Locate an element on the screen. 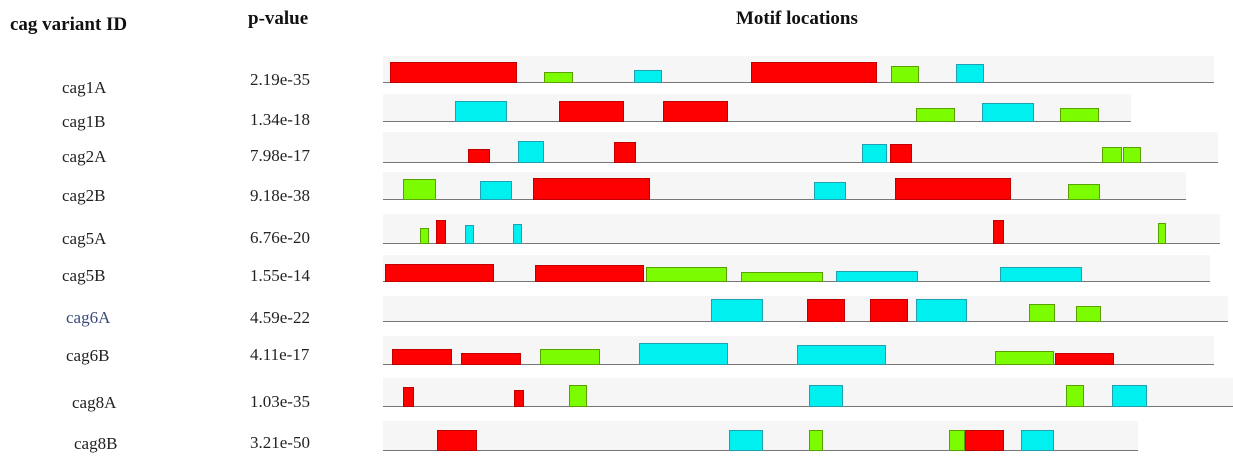  pvalue-cag8b: 3.21e-50 is located at coordinates (280, 442).